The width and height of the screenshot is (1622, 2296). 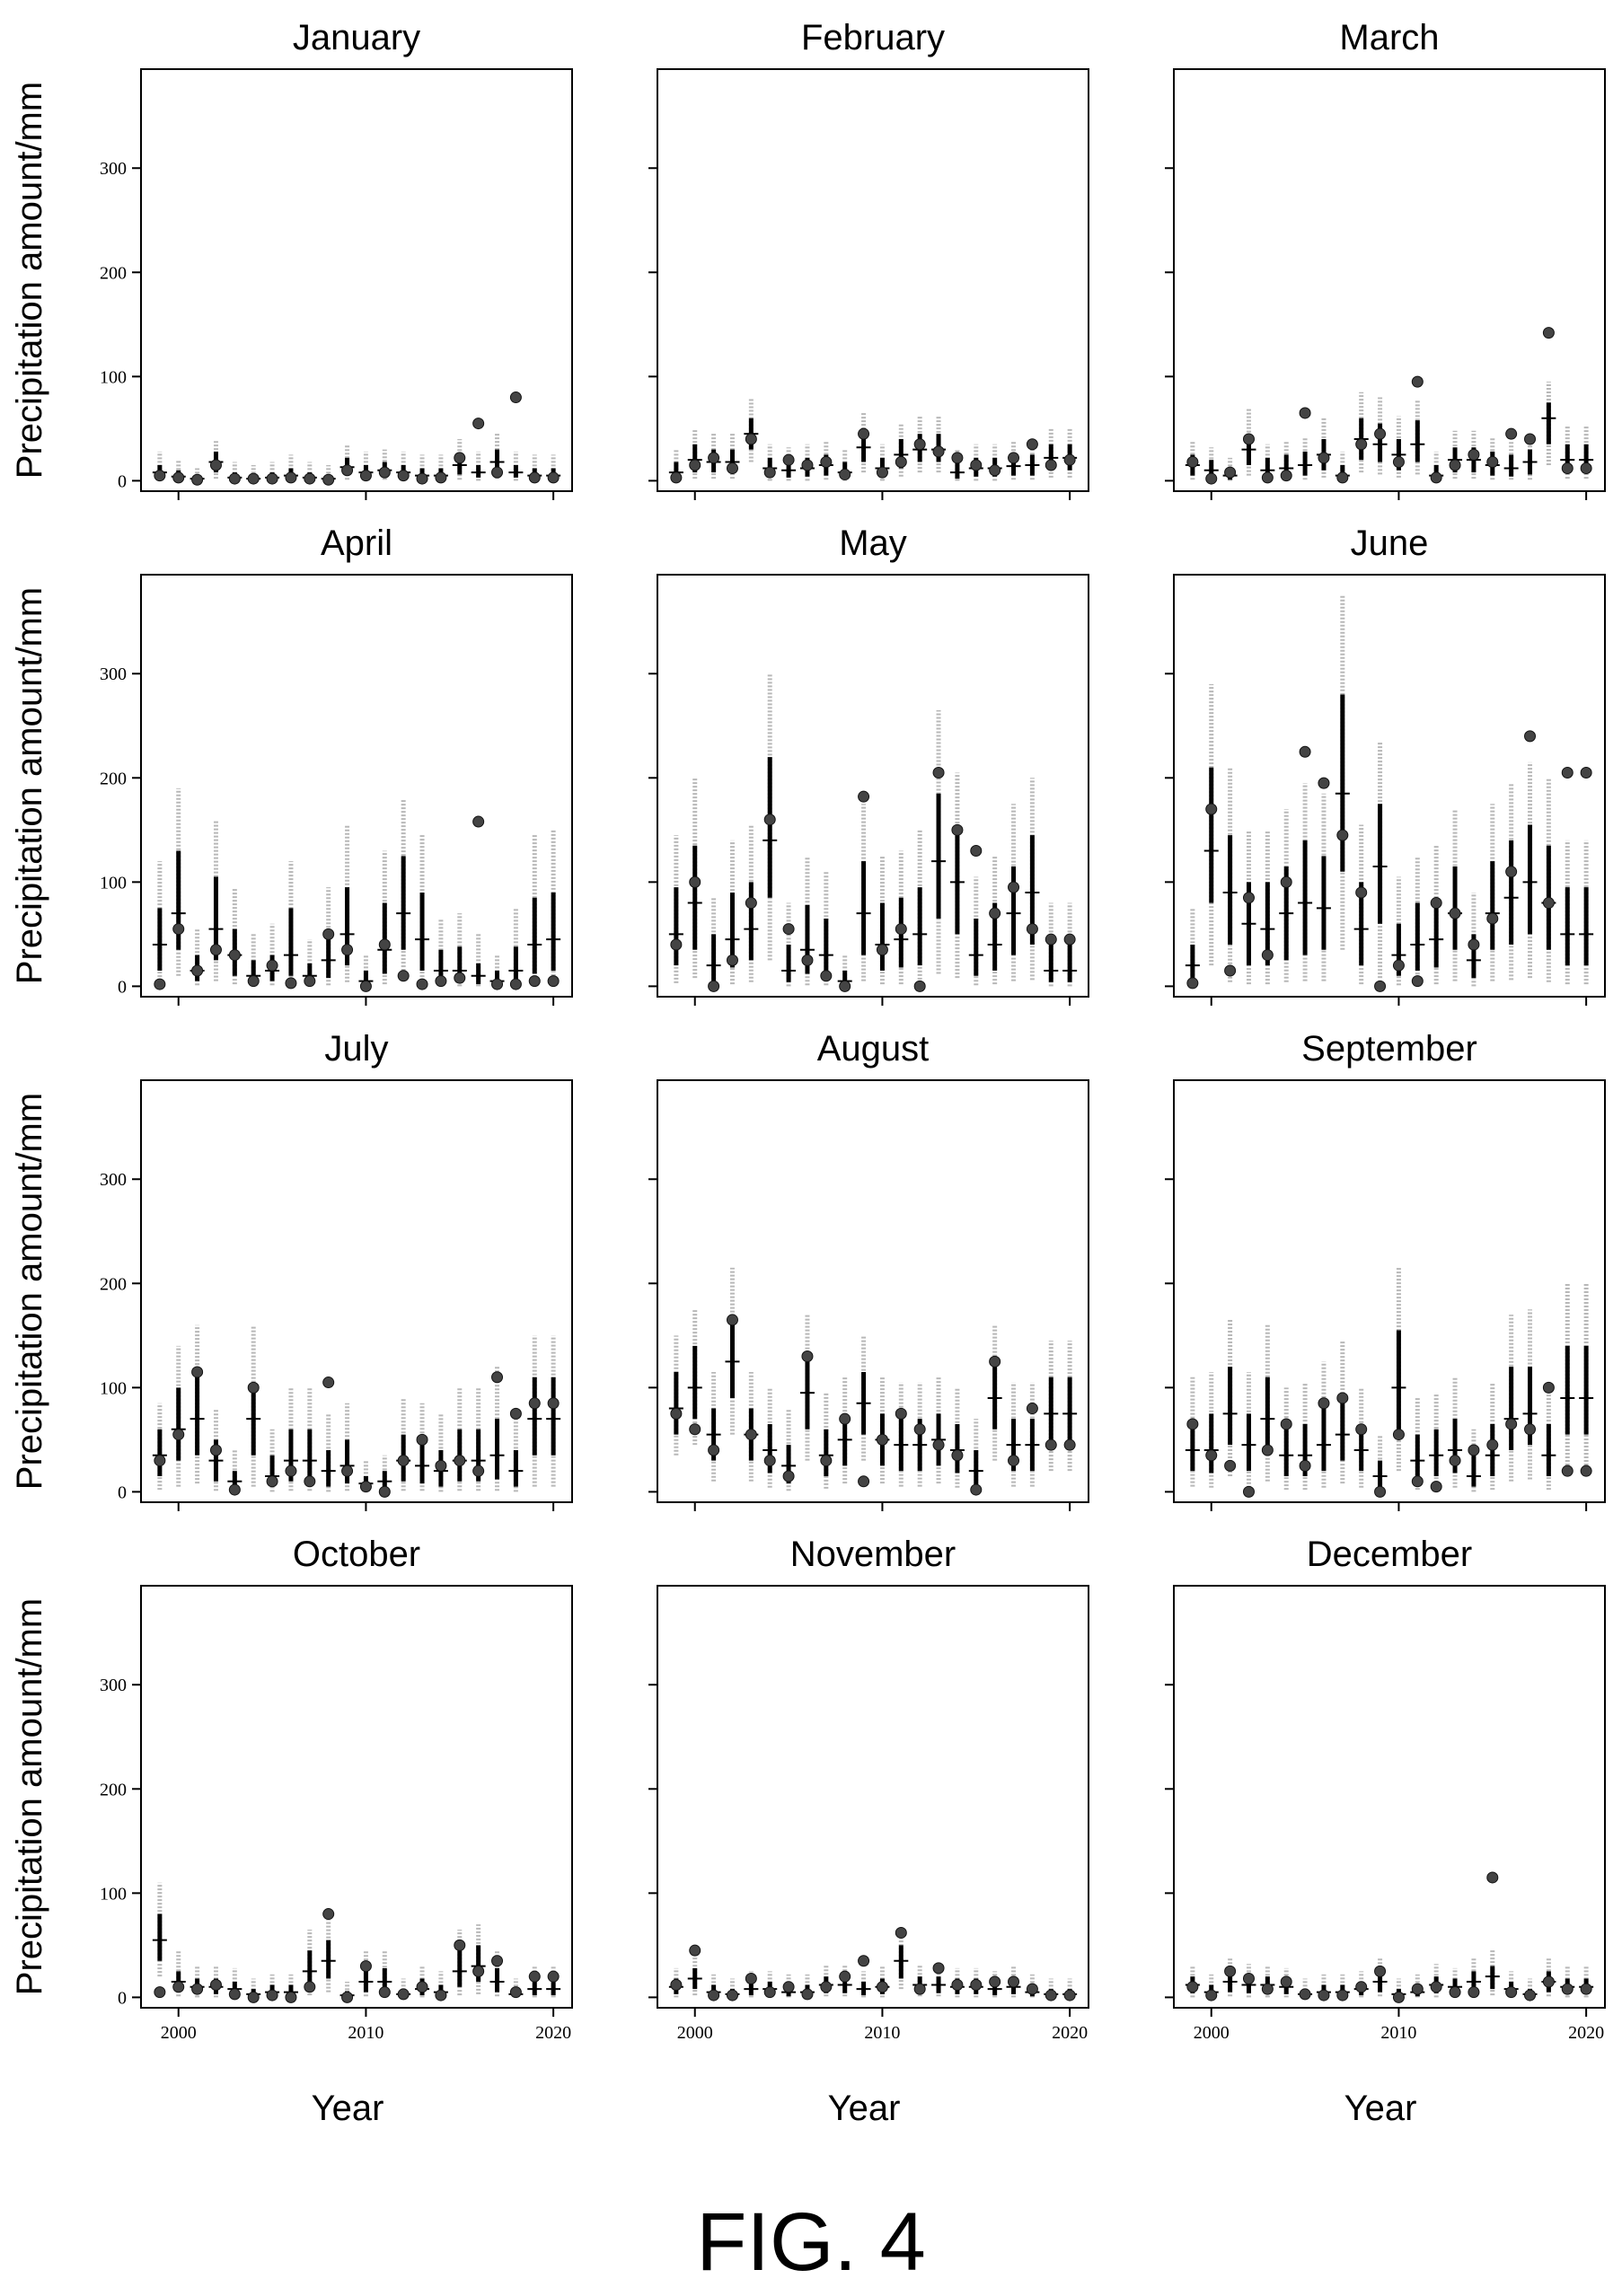 I want to click on panel-title: July, so click(x=356, y=1049).